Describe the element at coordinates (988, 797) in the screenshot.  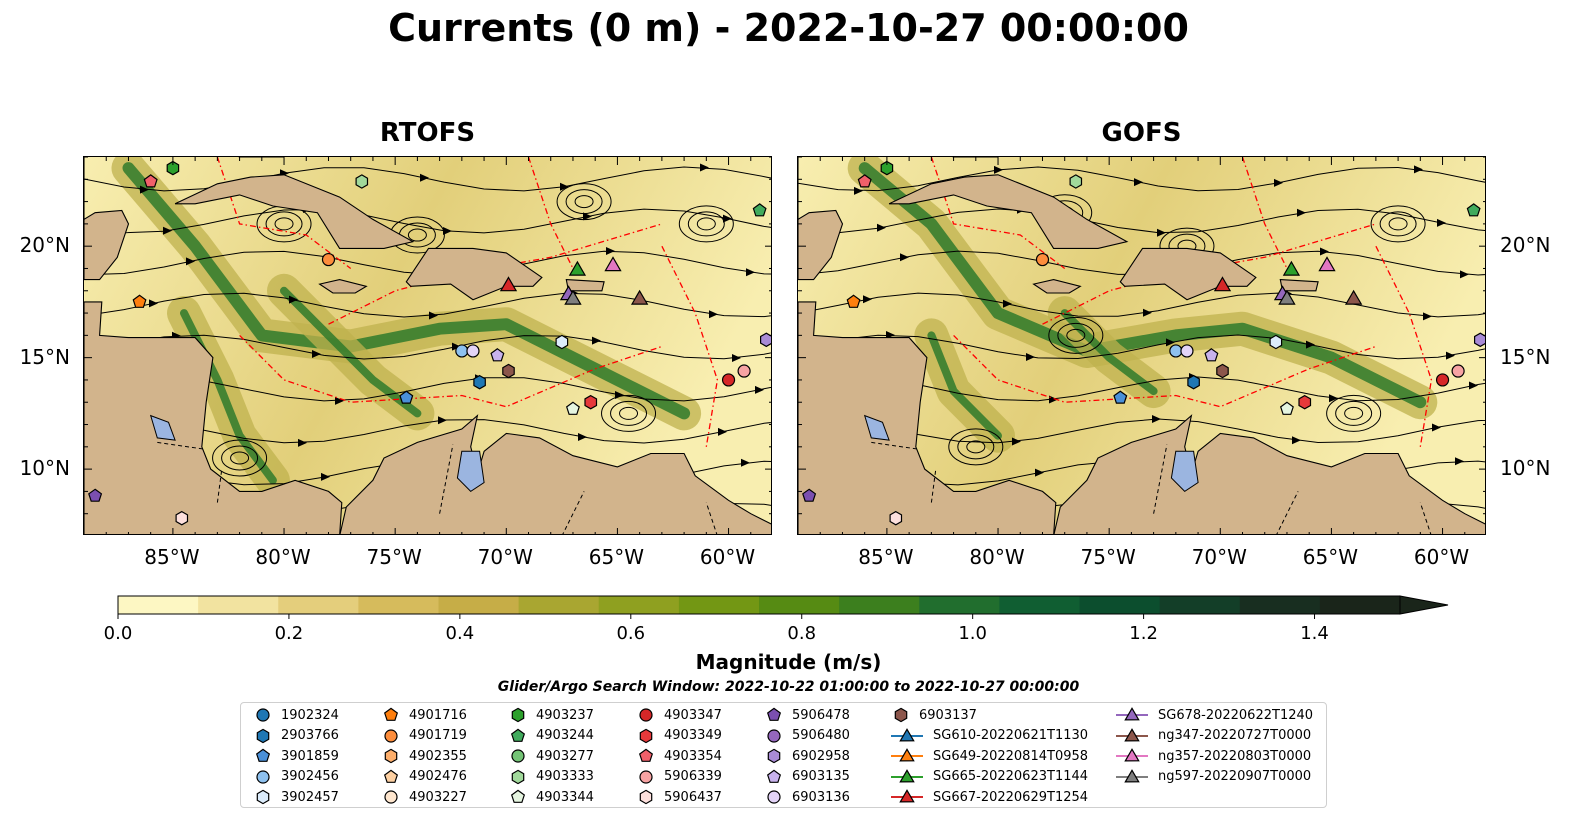
I see `legend-item: SG667-20220629T1254` at that location.